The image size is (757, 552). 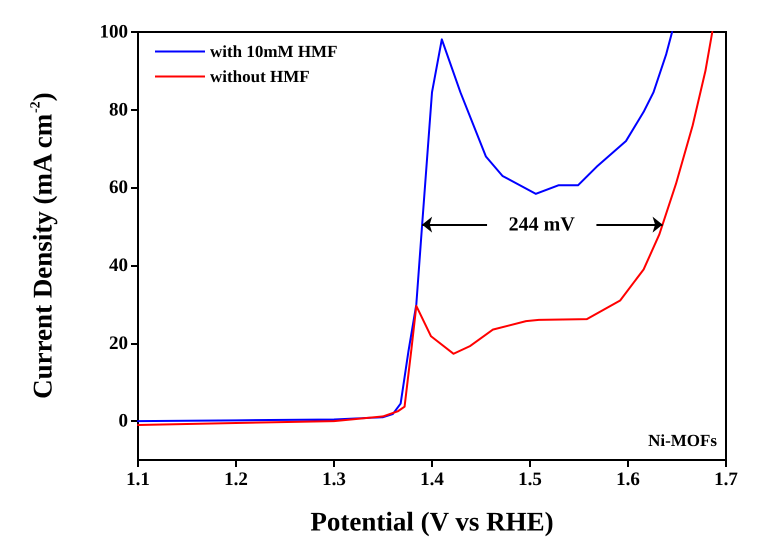 I want to click on legend-label: without HMF, so click(x=260, y=76).